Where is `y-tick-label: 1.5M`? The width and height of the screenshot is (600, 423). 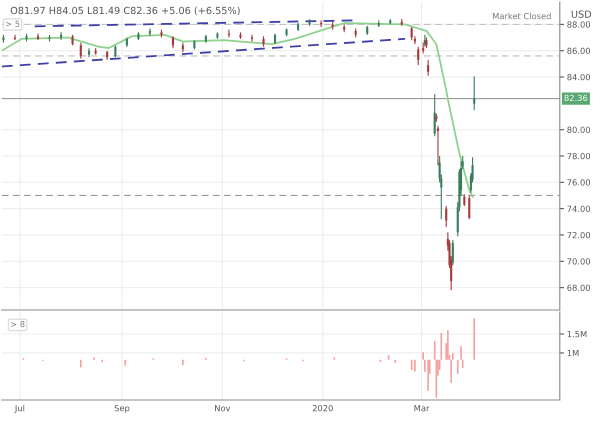
y-tick-label: 1.5M is located at coordinates (577, 334).